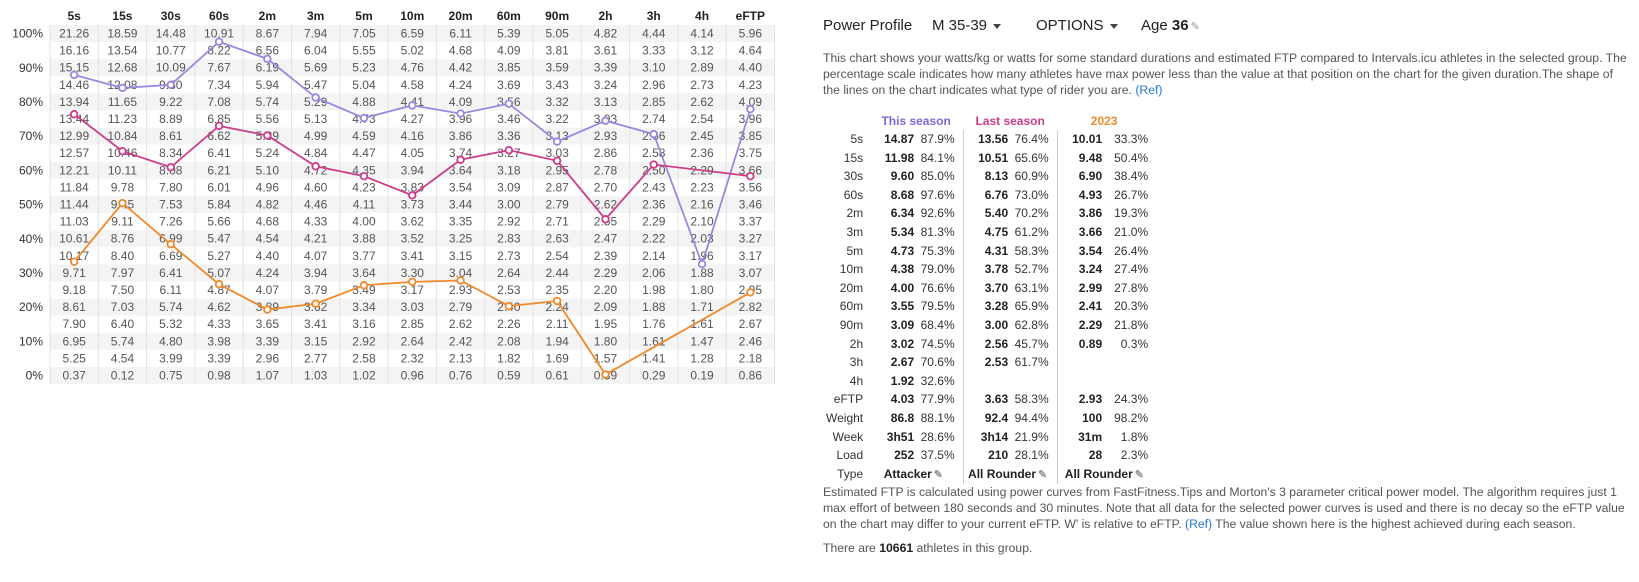 This screenshot has width=1639, height=582. What do you see at coordinates (853, 176) in the screenshot?
I see `stats-row-label: 30s` at bounding box center [853, 176].